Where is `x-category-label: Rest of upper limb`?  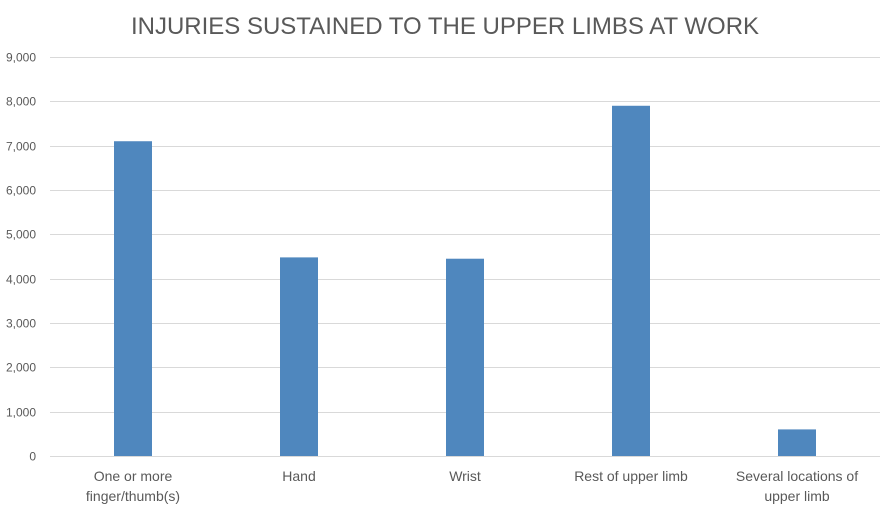
x-category-label: Rest of upper limb is located at coordinates (631, 476).